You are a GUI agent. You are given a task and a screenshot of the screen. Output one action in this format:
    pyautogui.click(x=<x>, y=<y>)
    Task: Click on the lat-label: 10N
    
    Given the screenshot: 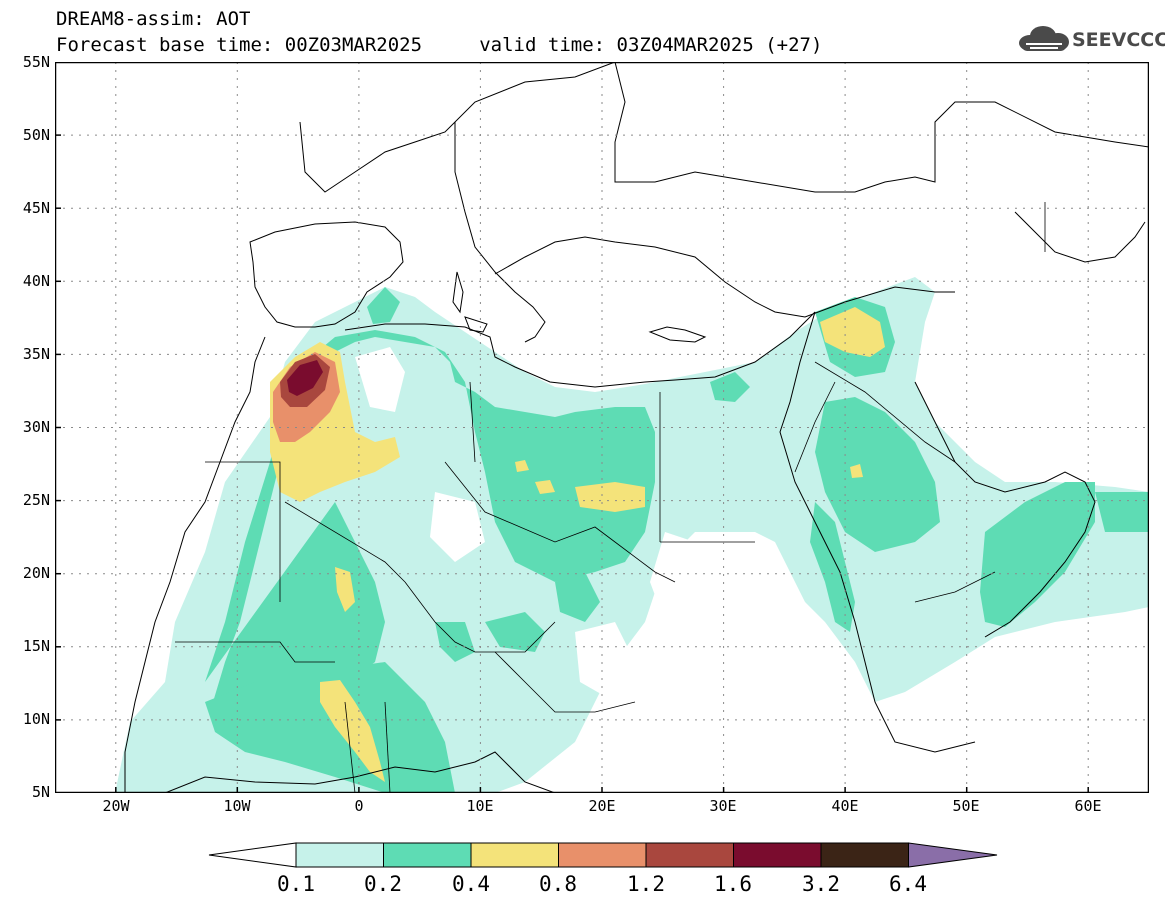 What is the action you would take?
    pyautogui.click(x=36, y=719)
    